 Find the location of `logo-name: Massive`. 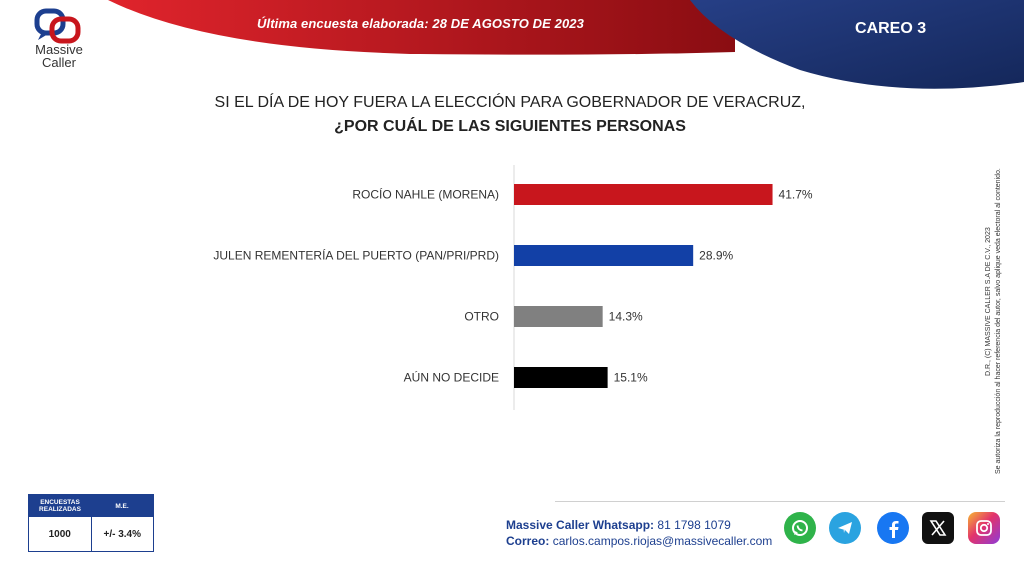

logo-name: Massive is located at coordinates (59, 49).